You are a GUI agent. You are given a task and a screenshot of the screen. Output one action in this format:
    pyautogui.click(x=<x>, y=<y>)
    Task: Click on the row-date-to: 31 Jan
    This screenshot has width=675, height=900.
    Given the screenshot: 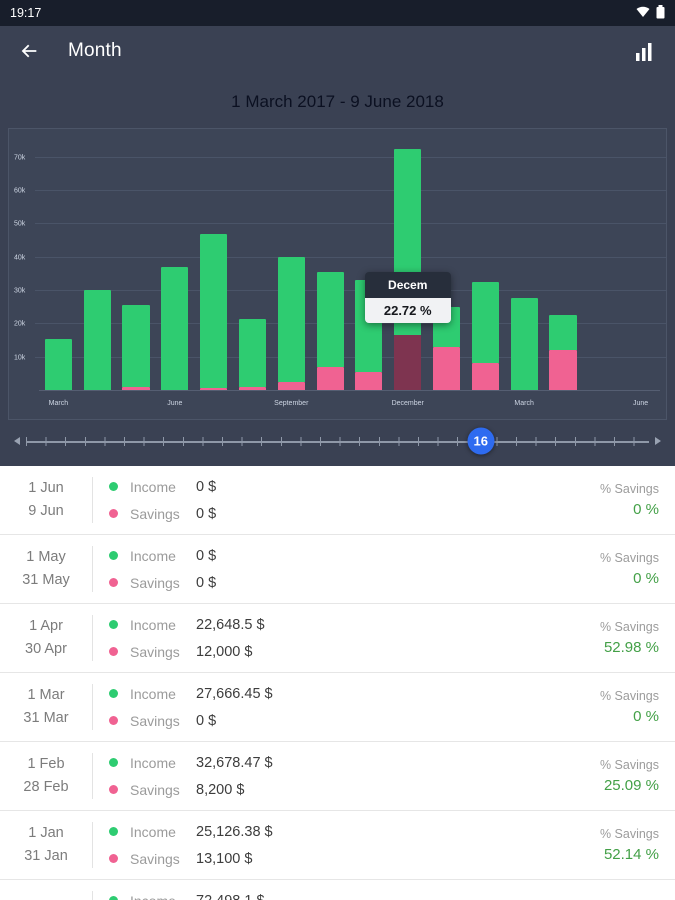 What is the action you would take?
    pyautogui.click(x=46, y=856)
    